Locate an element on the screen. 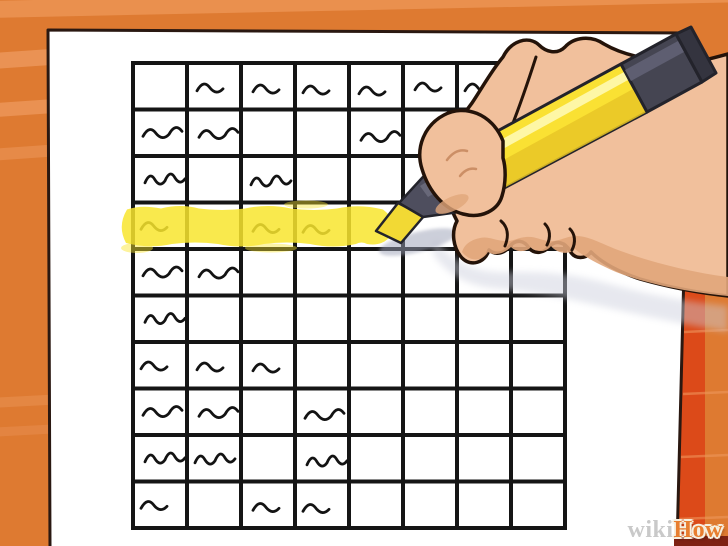 Image resolution: width=728 pixels, height=546 pixels. wikihow-watermark: wikiHow is located at coordinates (675, 530).